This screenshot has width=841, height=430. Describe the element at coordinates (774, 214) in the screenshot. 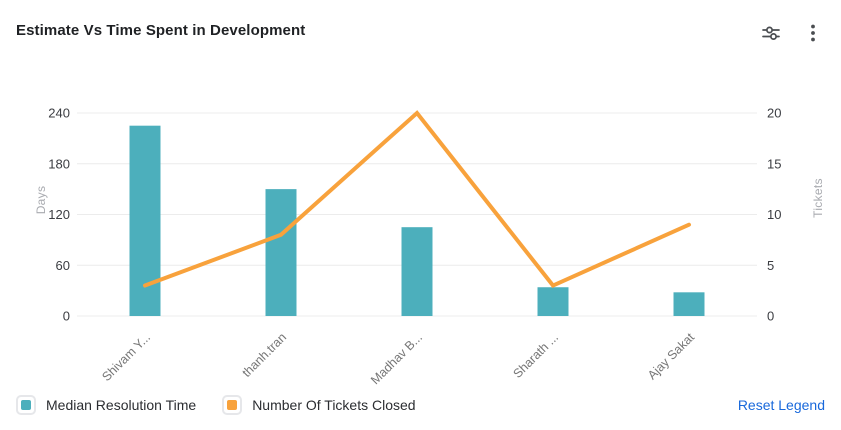

I see `right-axis-tick: 10` at that location.